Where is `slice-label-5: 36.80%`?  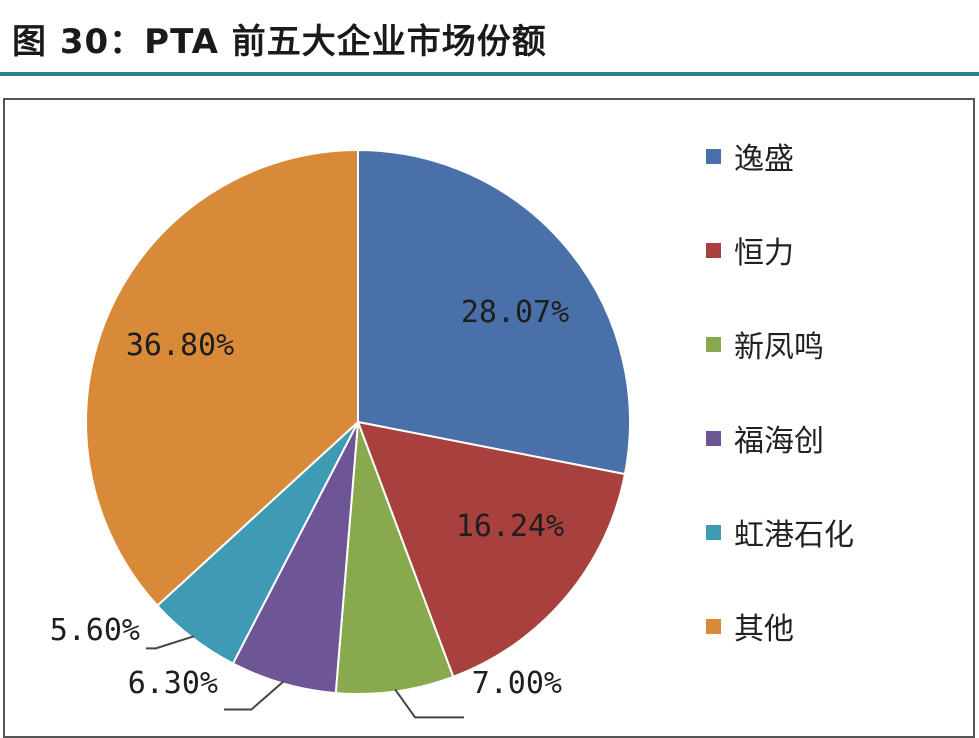
slice-label-5: 36.80% is located at coordinates (180, 345).